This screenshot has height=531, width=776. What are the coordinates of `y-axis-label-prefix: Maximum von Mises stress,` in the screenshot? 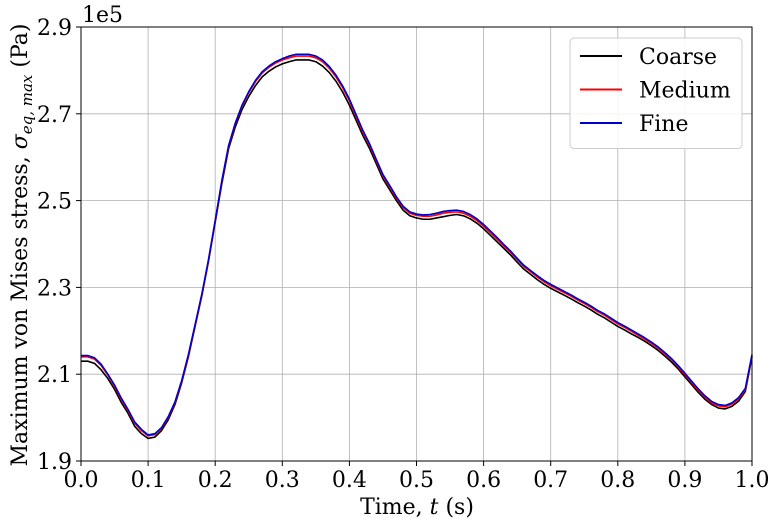 It's located at (20, 307).